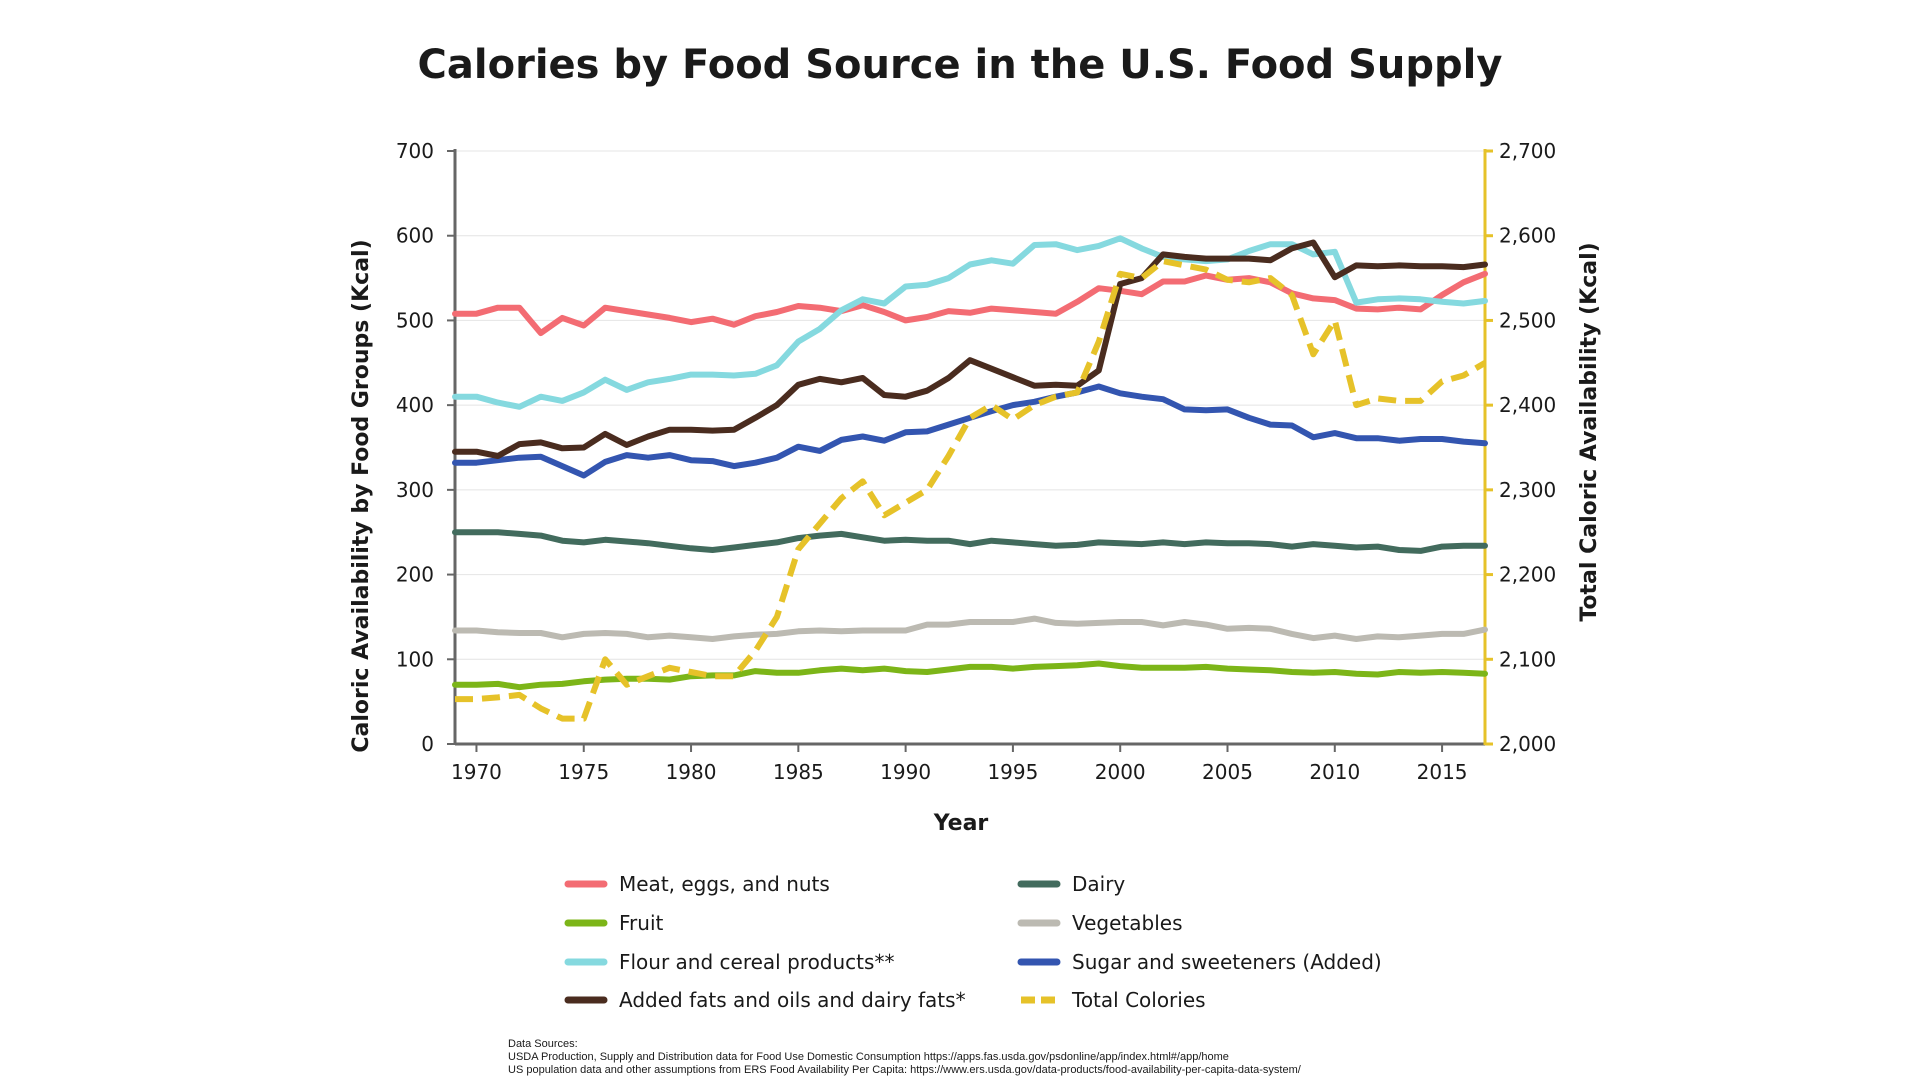 This screenshot has width=1920, height=1080. What do you see at coordinates (476, 772) in the screenshot?
I see `x-tick-label: 1970` at bounding box center [476, 772].